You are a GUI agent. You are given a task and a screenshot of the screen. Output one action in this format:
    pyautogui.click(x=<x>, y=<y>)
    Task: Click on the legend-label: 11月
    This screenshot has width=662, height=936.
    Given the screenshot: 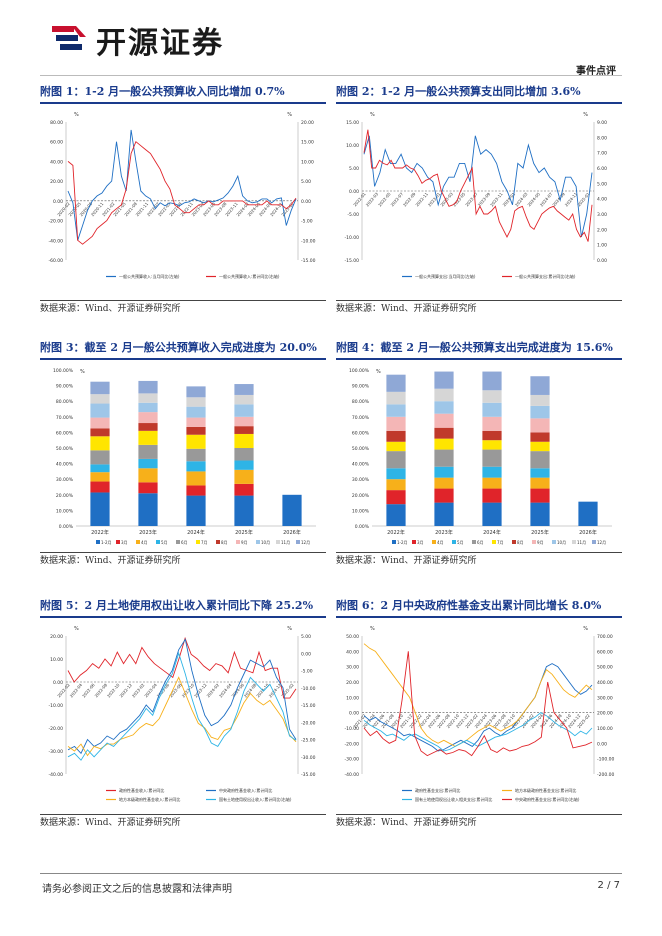 What is the action you would take?
    pyautogui.click(x=285, y=542)
    